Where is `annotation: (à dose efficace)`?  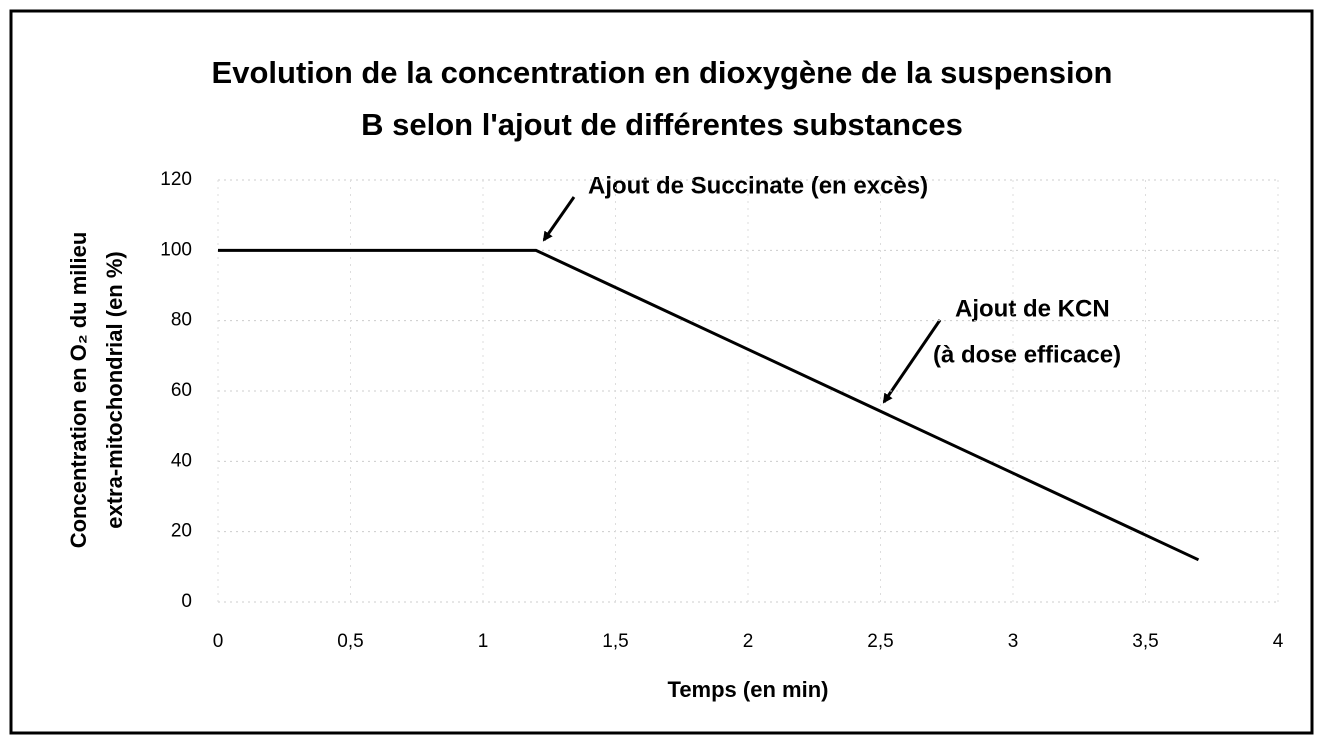 annotation: (à dose efficace) is located at coordinates (1027, 354).